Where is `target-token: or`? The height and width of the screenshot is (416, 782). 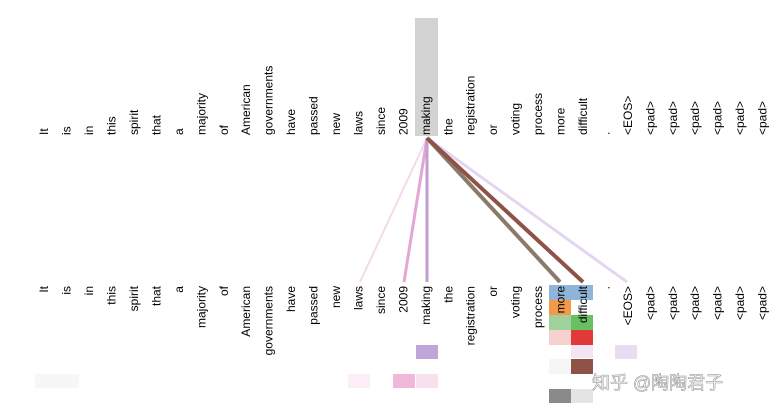 target-token: or is located at coordinates (493, 291).